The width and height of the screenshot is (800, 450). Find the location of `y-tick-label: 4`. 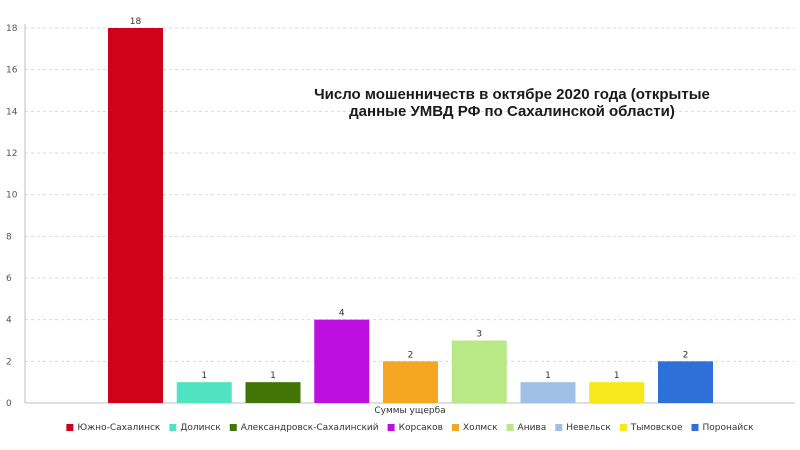

y-tick-label: 4 is located at coordinates (9, 321).